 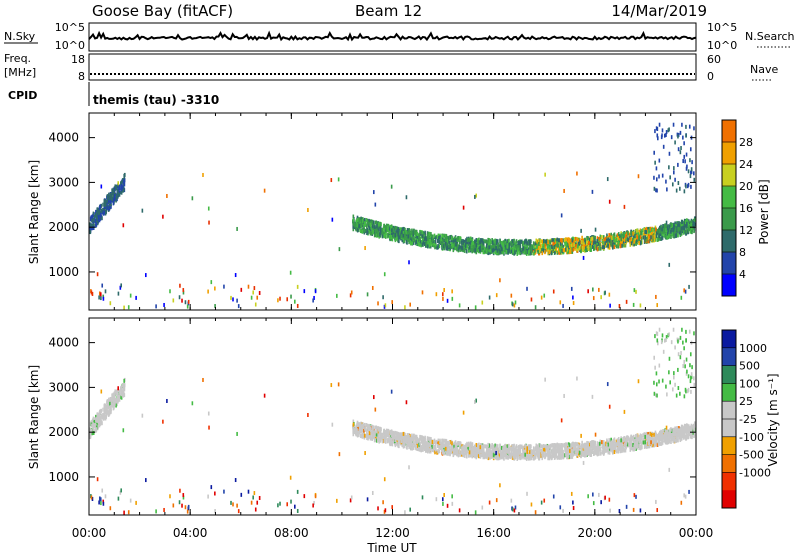 What do you see at coordinates (710, 76) in the screenshot?
I see `nave-tick-low: 0` at bounding box center [710, 76].